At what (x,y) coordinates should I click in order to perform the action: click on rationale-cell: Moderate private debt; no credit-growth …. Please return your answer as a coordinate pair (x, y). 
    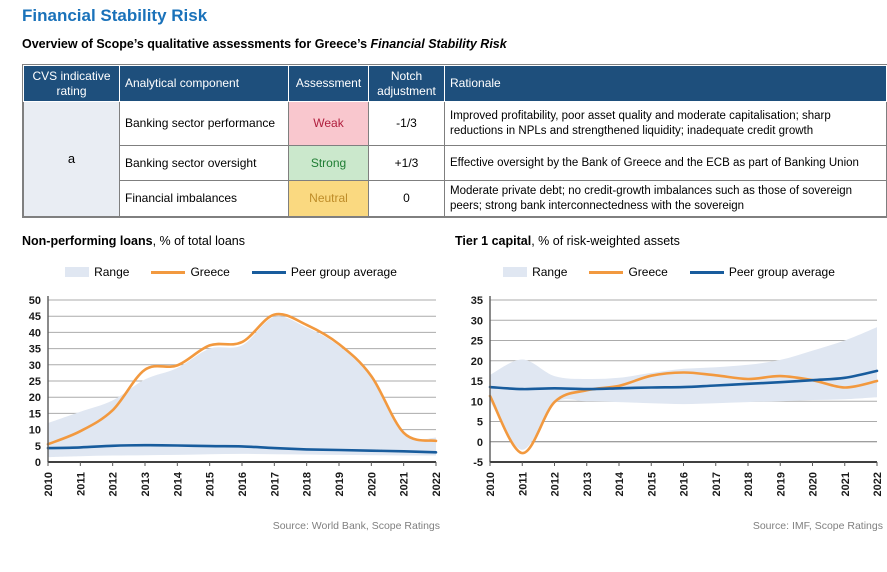
    Looking at the image, I should click on (665, 198).